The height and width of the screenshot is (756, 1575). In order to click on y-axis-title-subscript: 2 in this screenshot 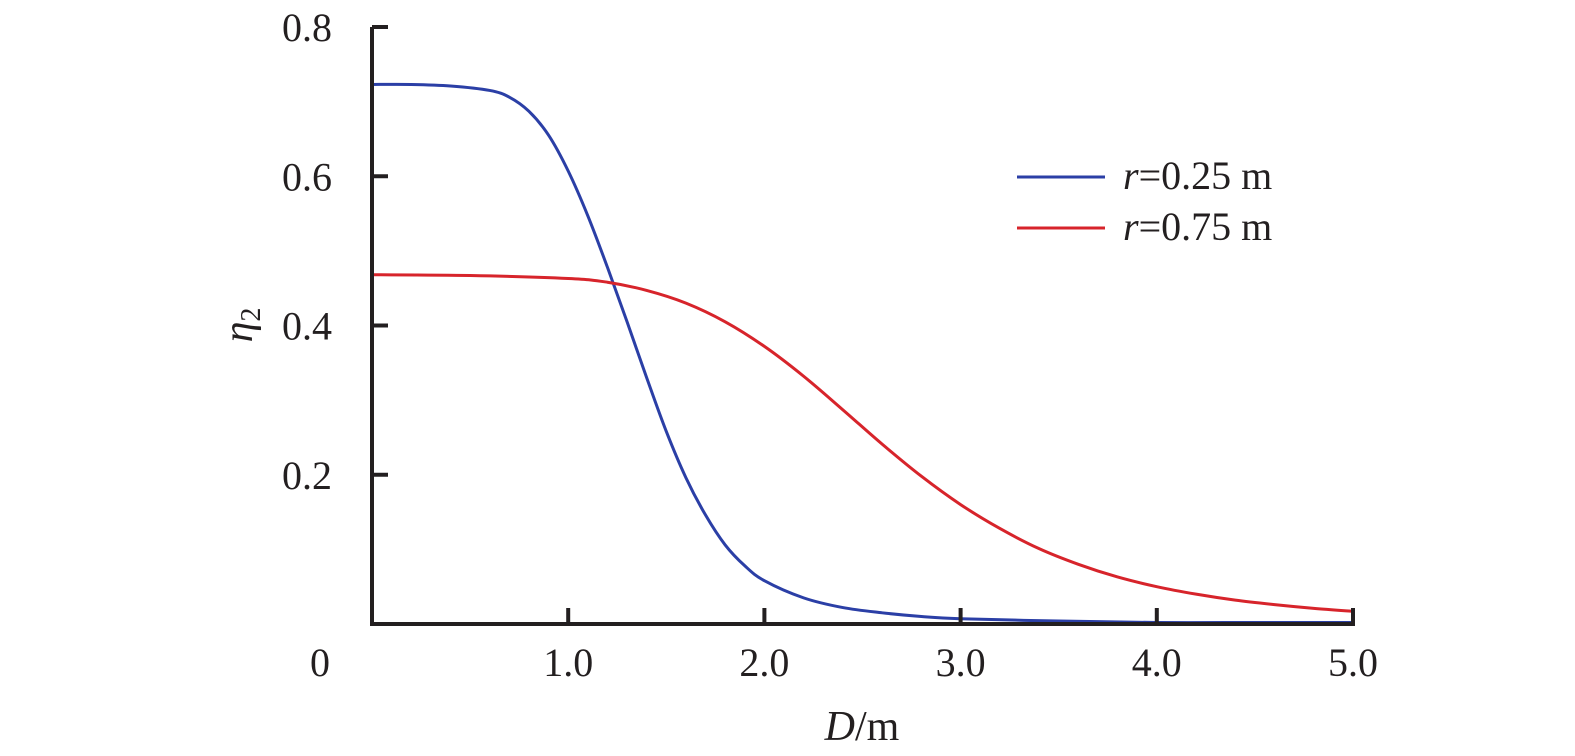, I will do `click(251, 315)`.